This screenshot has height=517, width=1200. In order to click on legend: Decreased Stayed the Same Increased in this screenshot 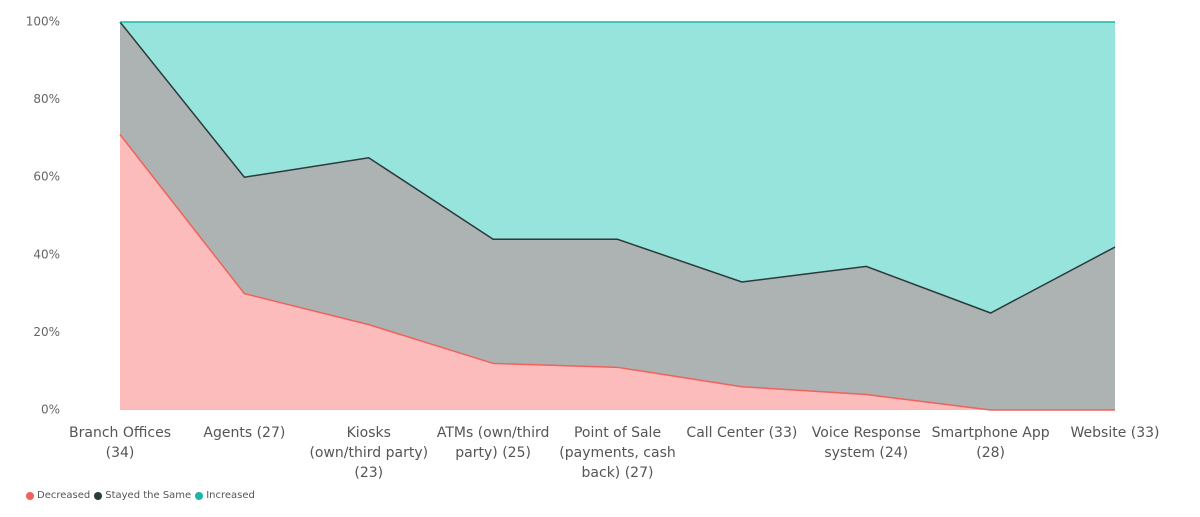, I will do `click(140, 495)`.